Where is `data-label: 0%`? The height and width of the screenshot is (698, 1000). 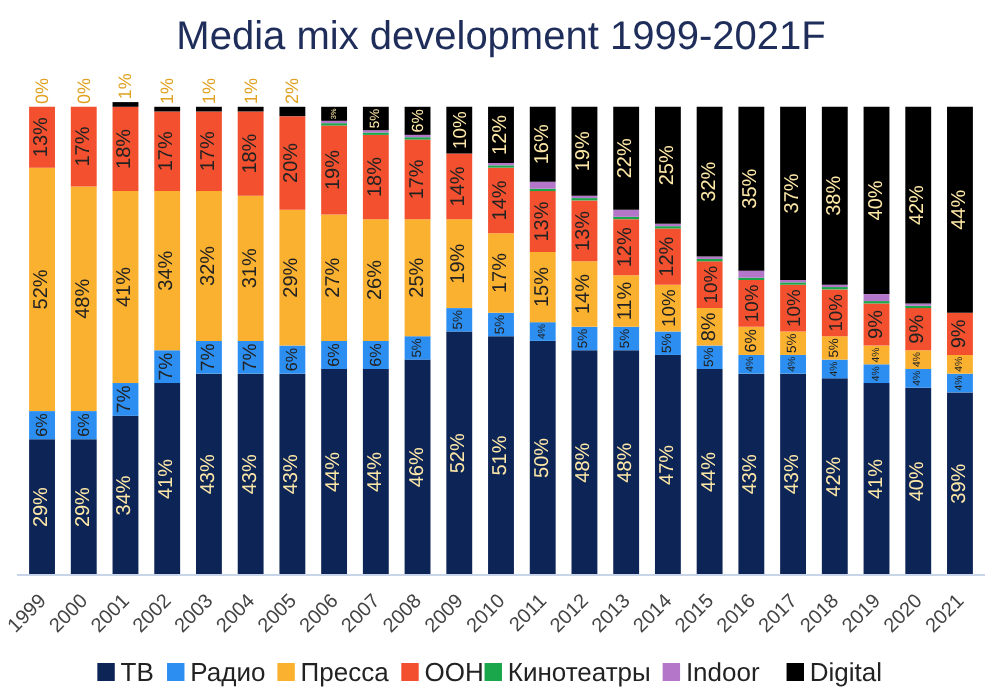
data-label: 0% is located at coordinates (42, 90).